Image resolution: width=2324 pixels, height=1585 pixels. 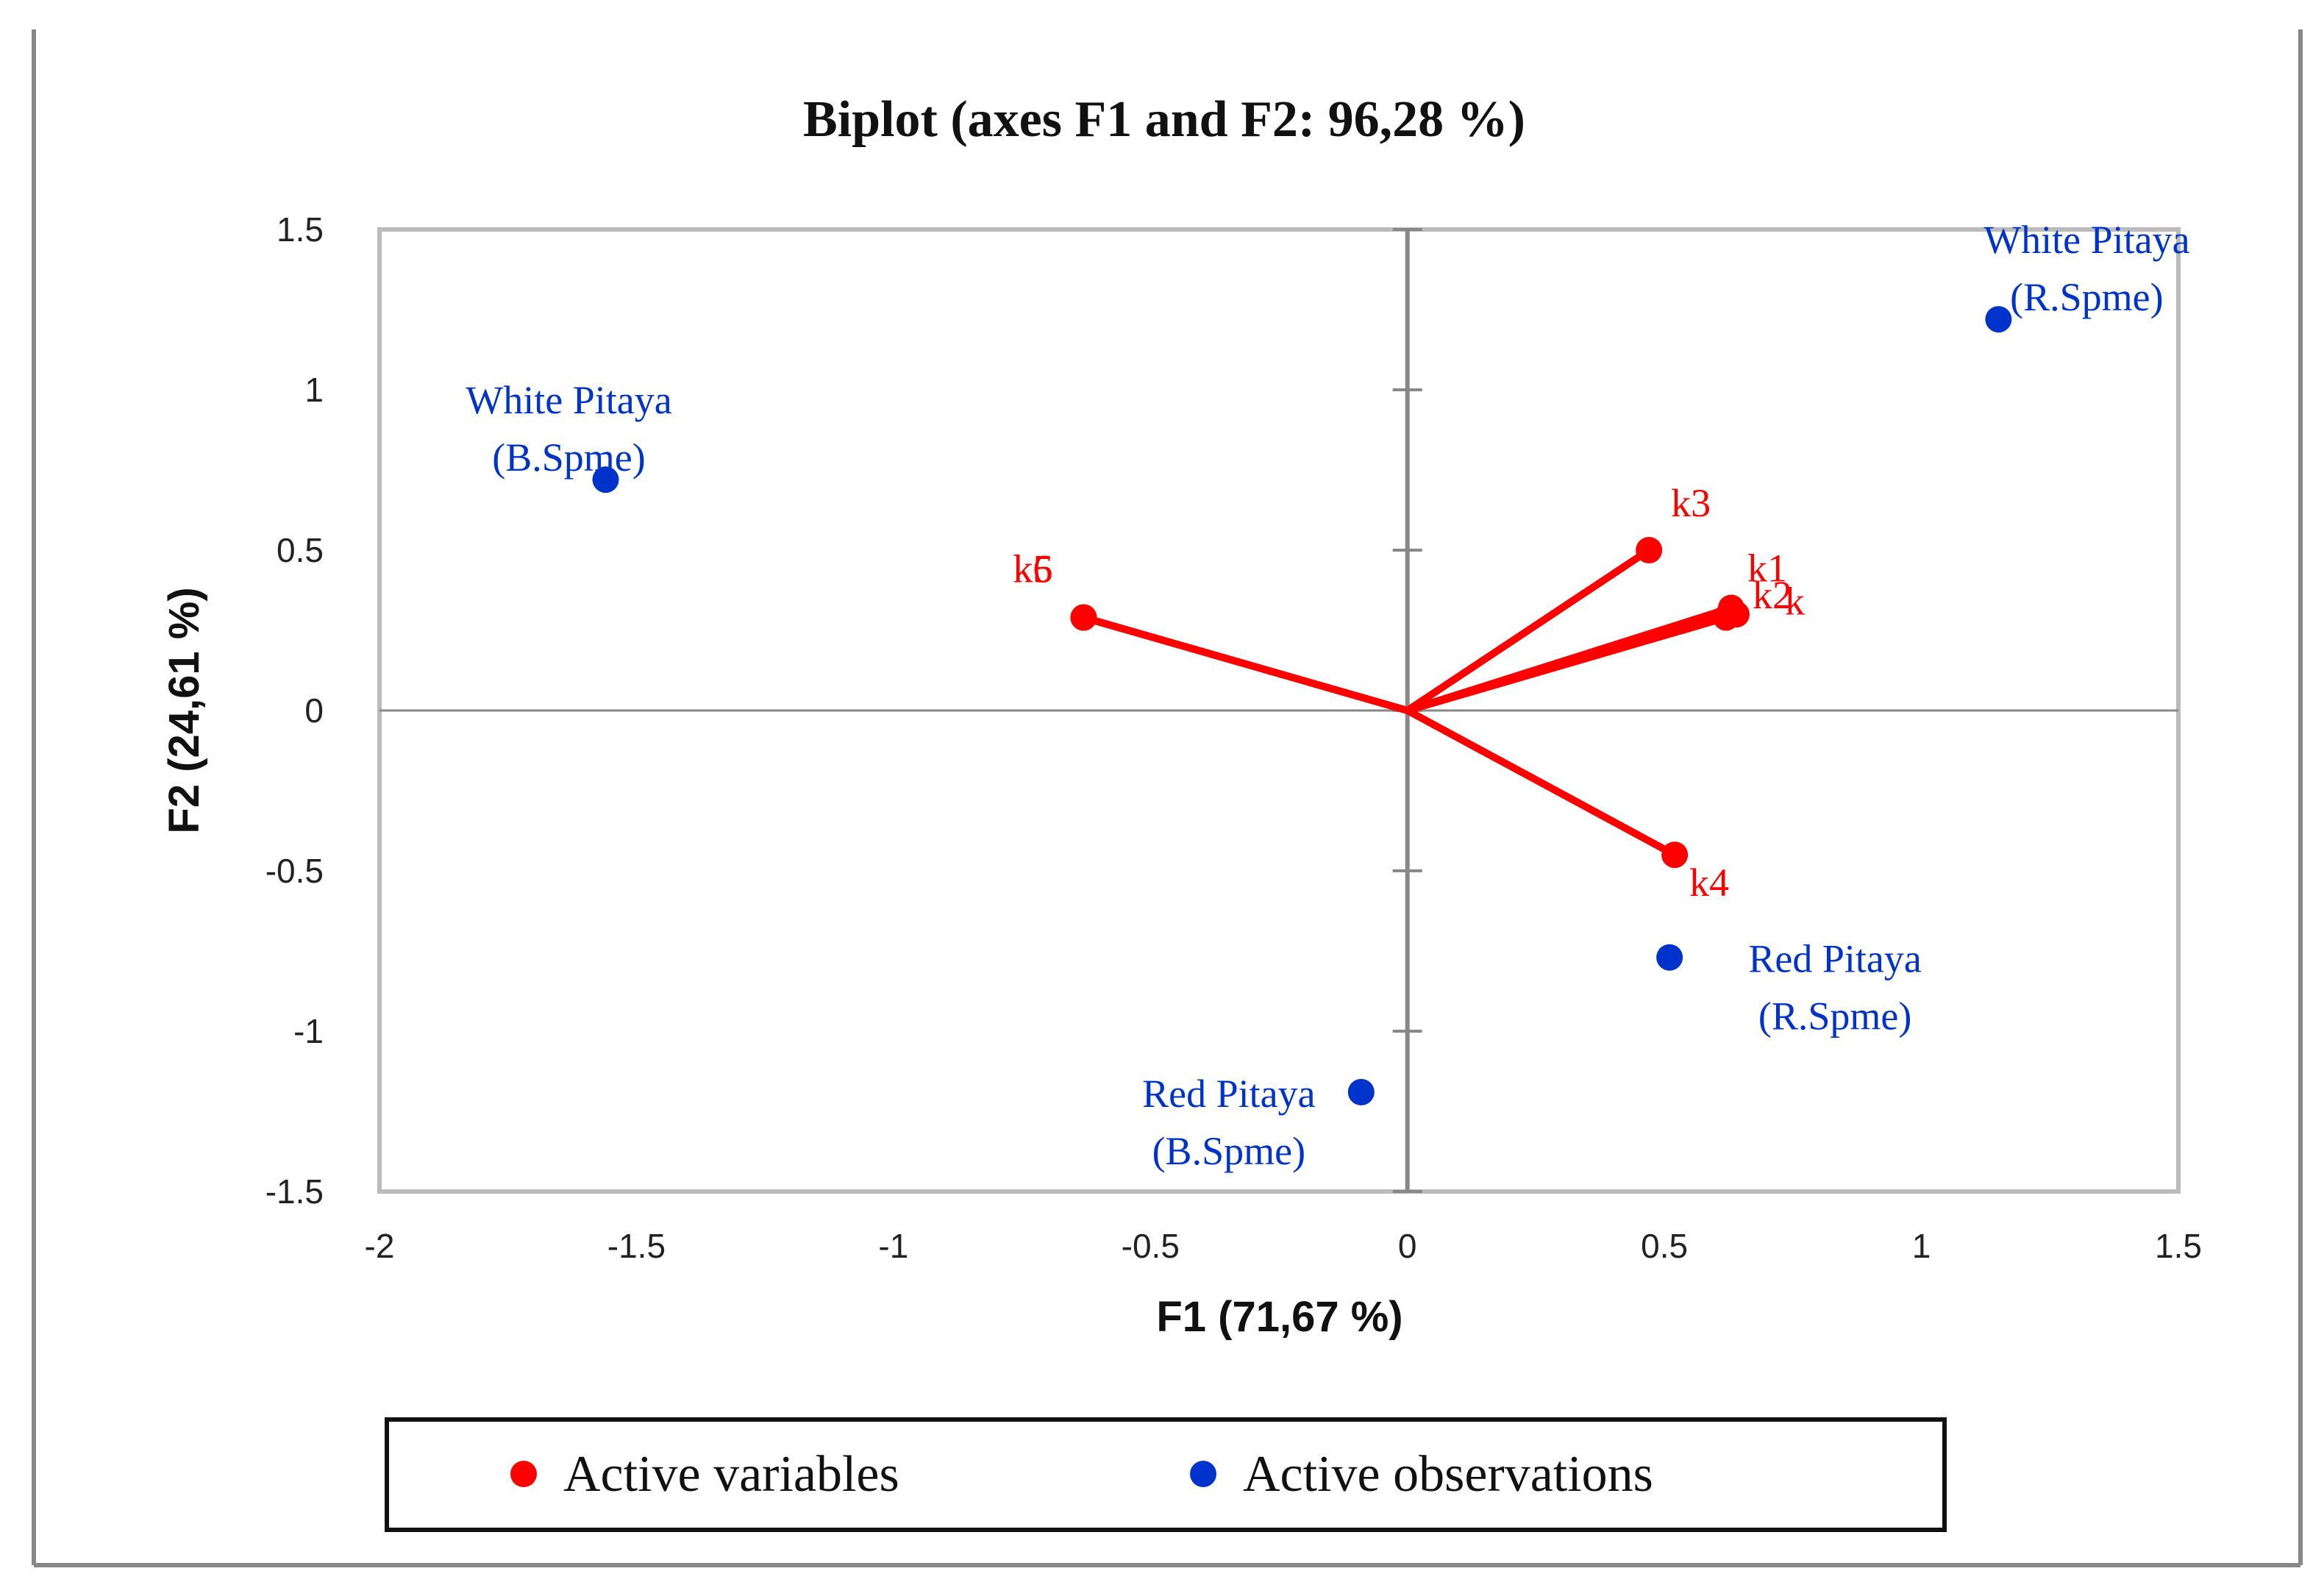 What do you see at coordinates (636, 1246) in the screenshot?
I see `x-tick-label: -1.5` at bounding box center [636, 1246].